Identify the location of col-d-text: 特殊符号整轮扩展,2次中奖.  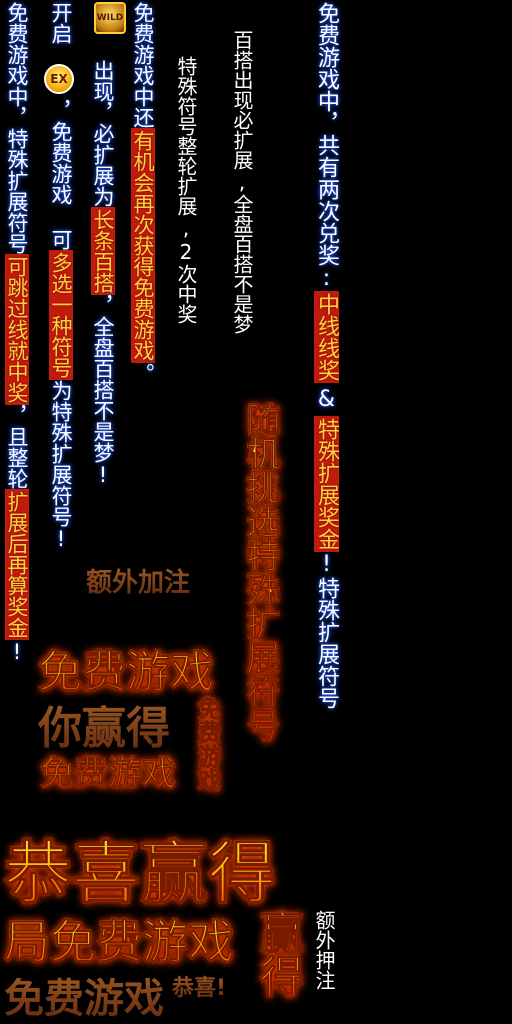
(186, 190).